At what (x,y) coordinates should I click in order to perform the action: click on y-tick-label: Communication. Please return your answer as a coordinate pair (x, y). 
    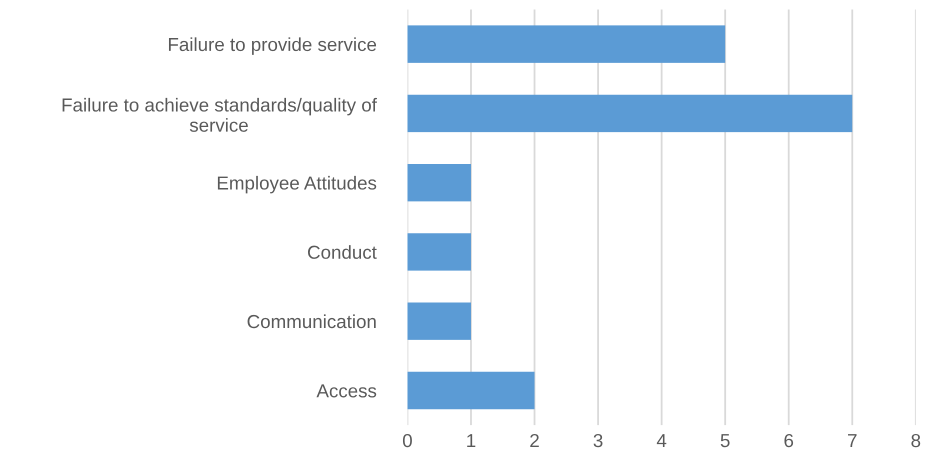
    Looking at the image, I should click on (312, 321).